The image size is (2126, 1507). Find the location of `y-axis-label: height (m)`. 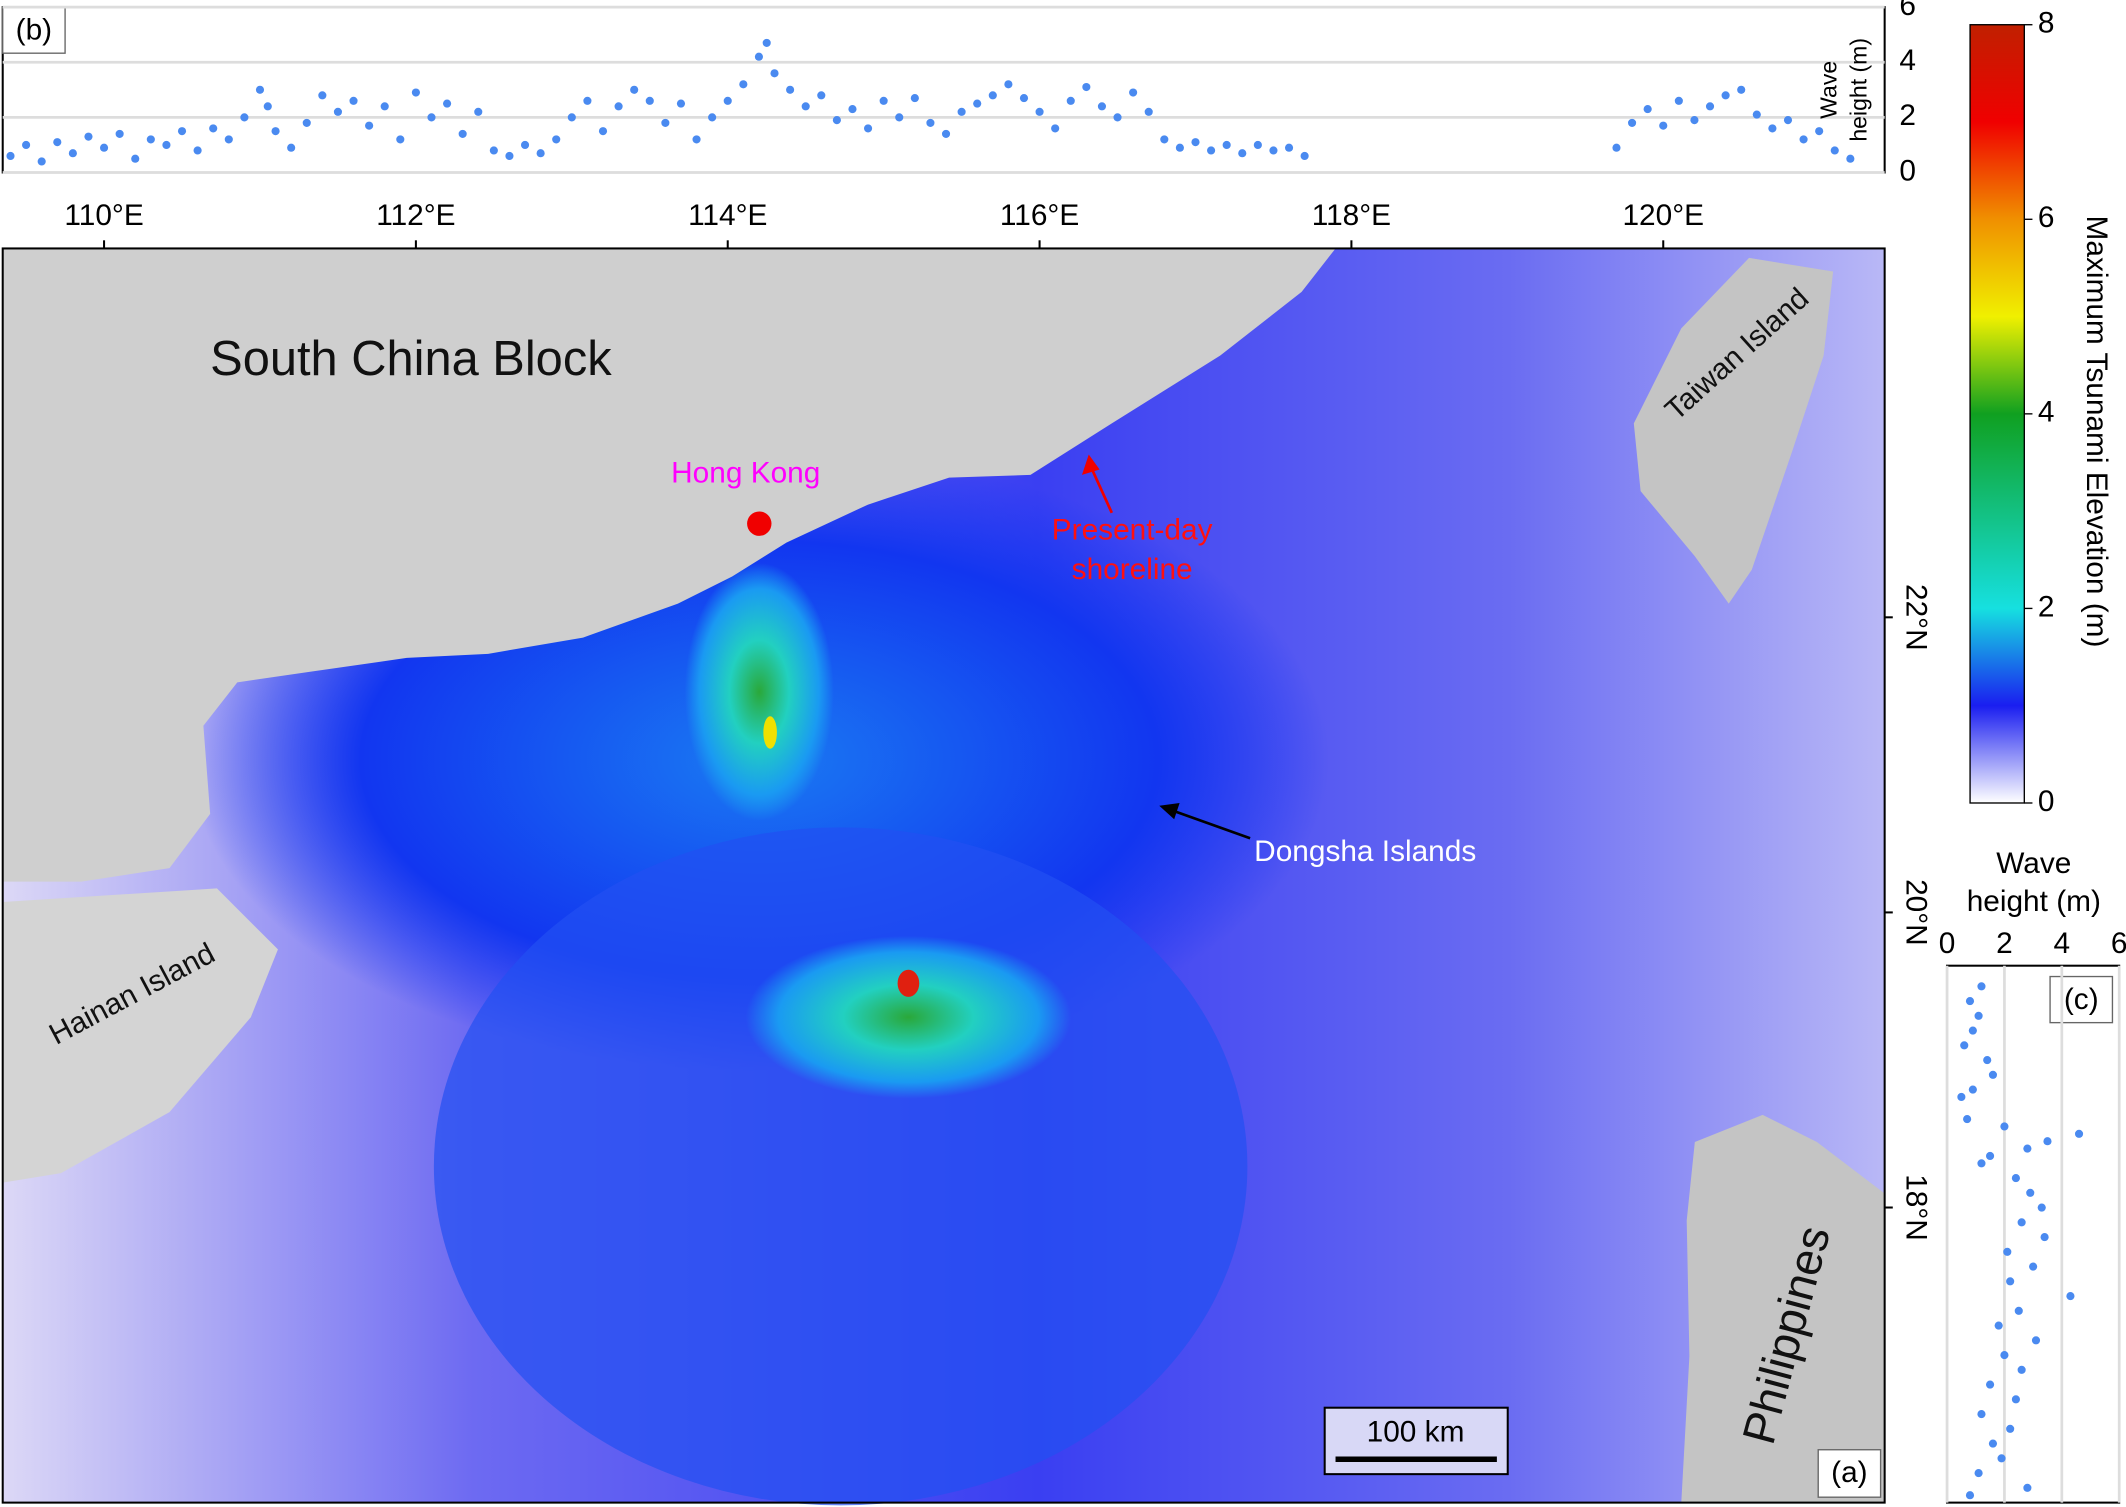

y-axis-label: height (m) is located at coordinates (1858, 90).